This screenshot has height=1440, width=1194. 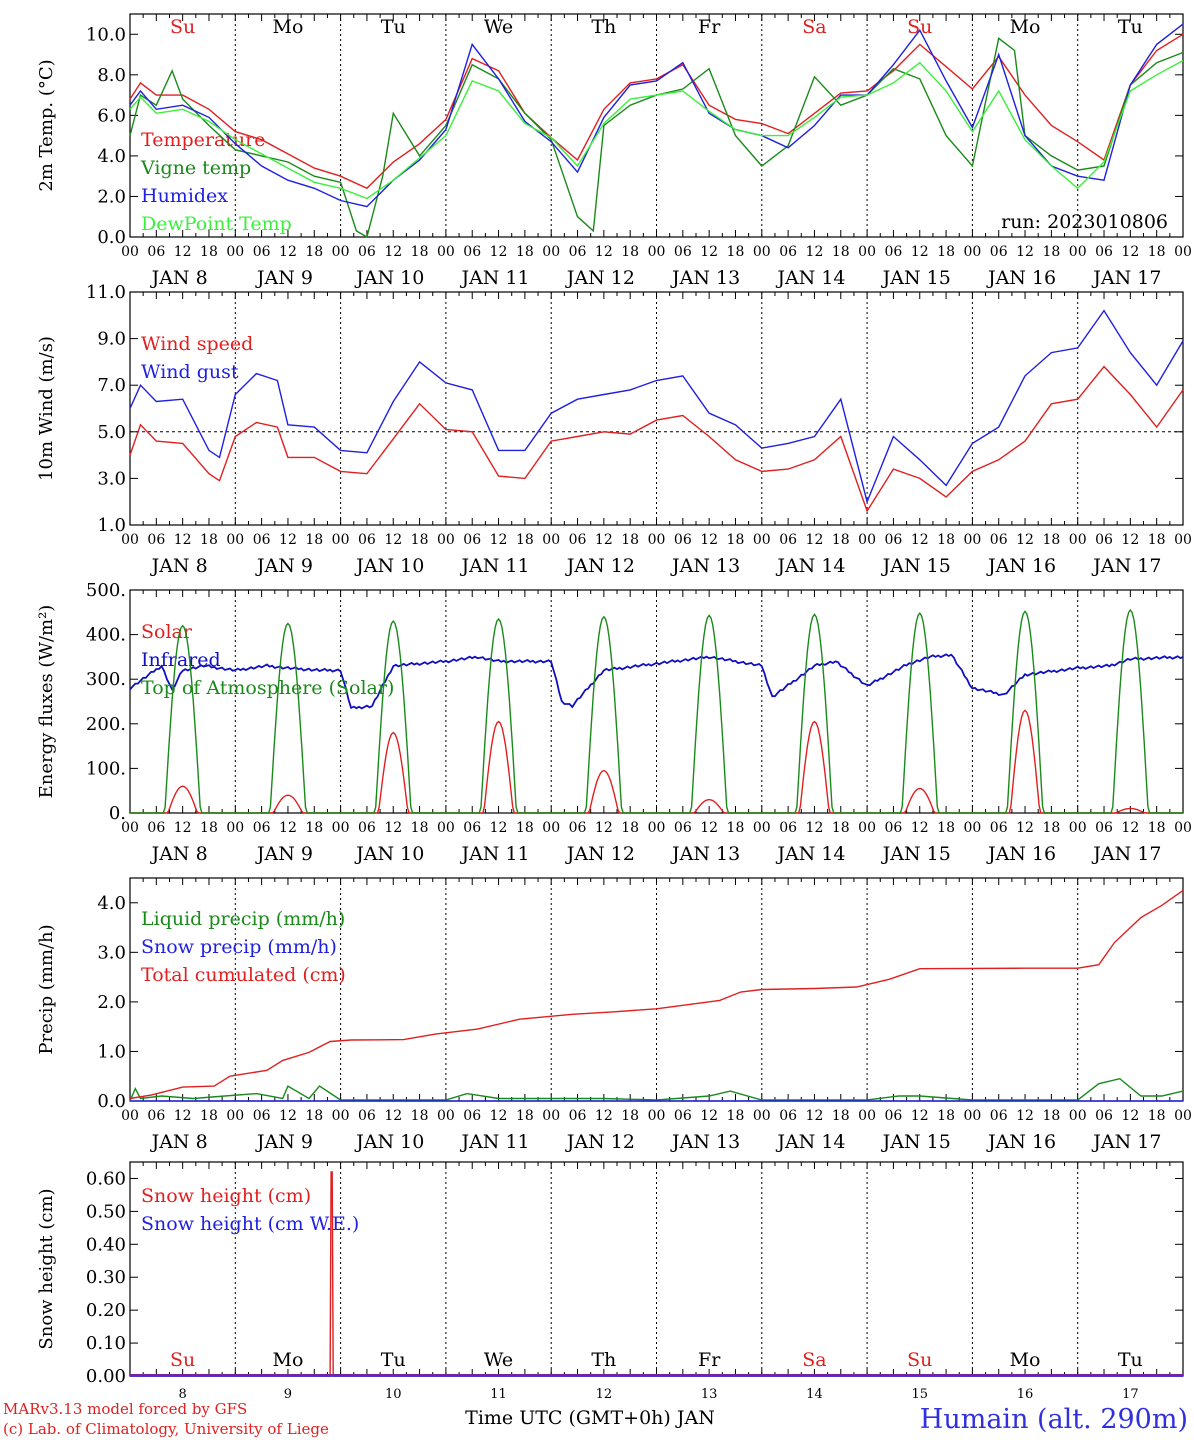 What do you see at coordinates (46, 989) in the screenshot?
I see `y-axis-label: Precip (mm/h)` at bounding box center [46, 989].